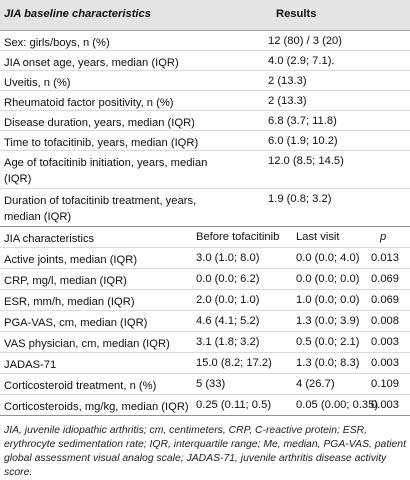 The height and width of the screenshot is (480, 410). Describe the element at coordinates (305, 41) in the screenshot. I see `row-result: 12 (80) / 3 (20)` at that location.